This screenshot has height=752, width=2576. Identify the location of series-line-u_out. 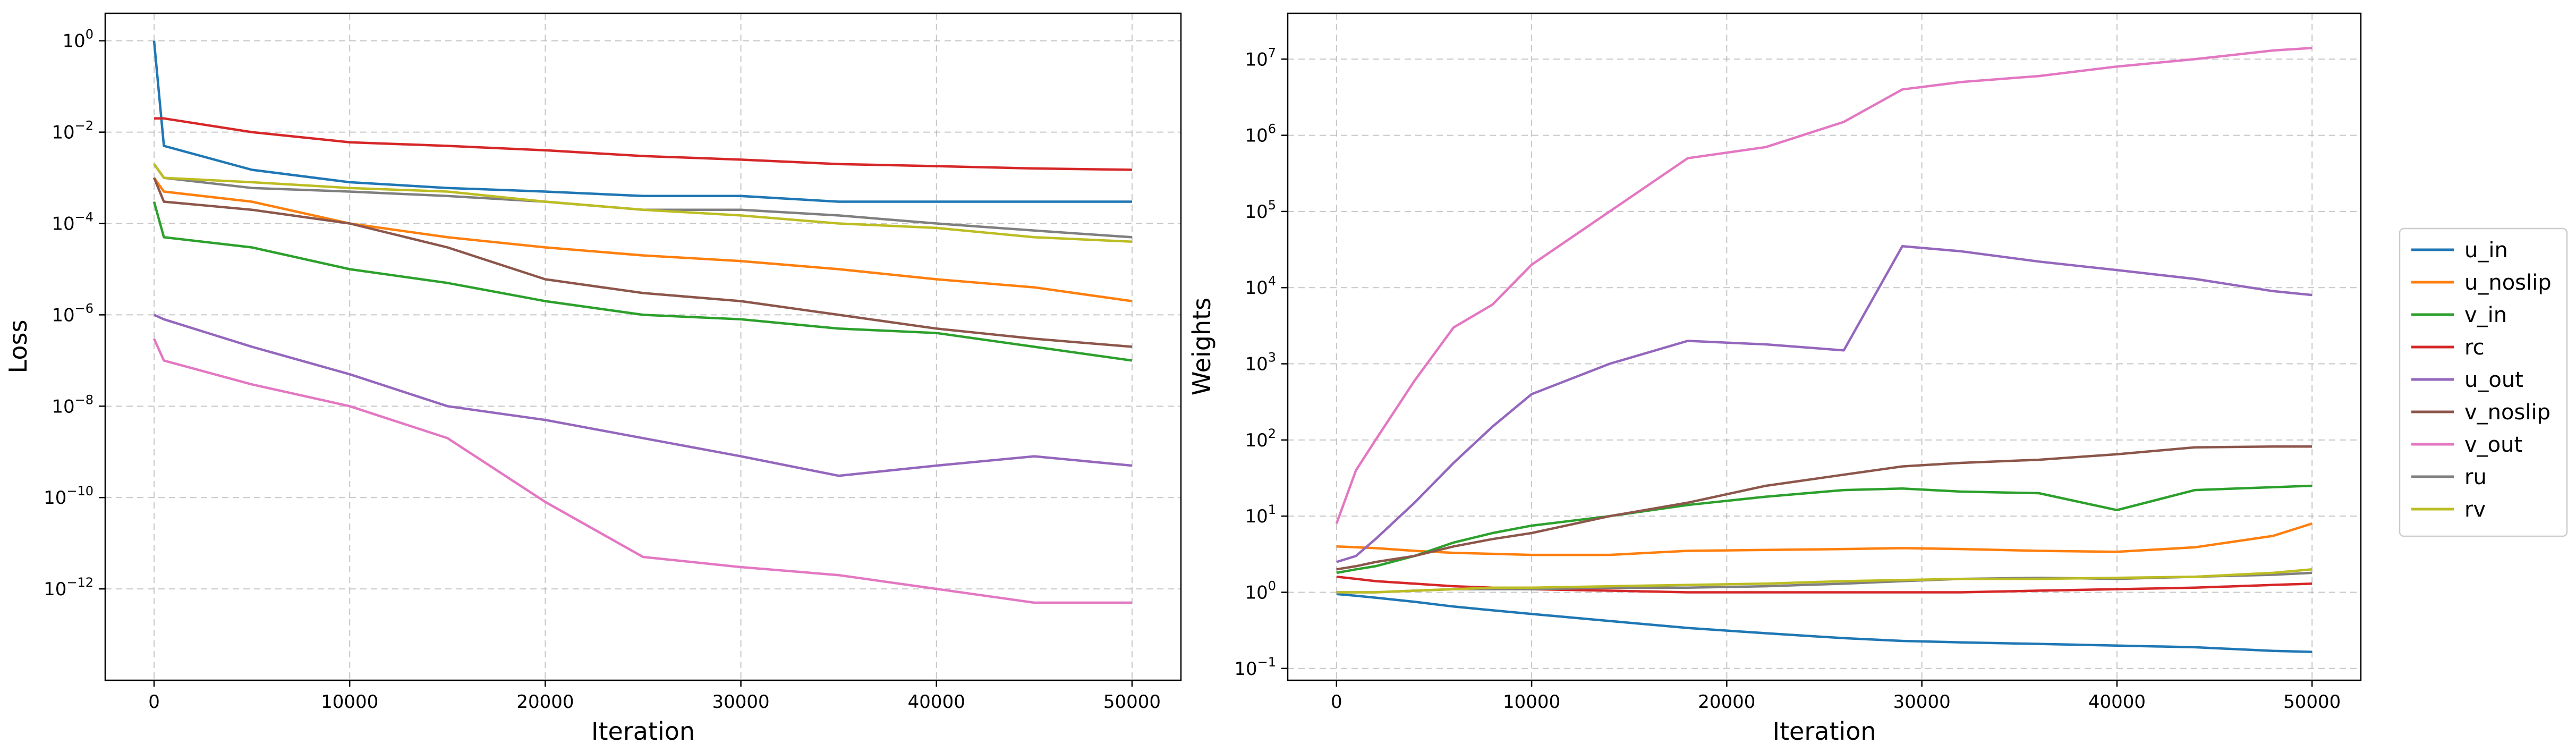
(643, 395).